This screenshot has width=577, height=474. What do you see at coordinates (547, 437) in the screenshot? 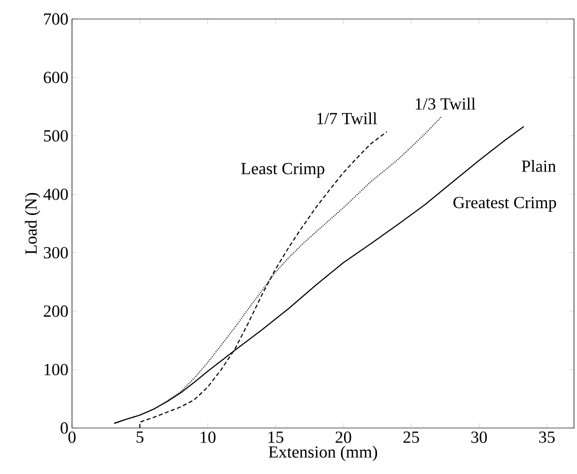
I see `x-tick-label: 35` at bounding box center [547, 437].